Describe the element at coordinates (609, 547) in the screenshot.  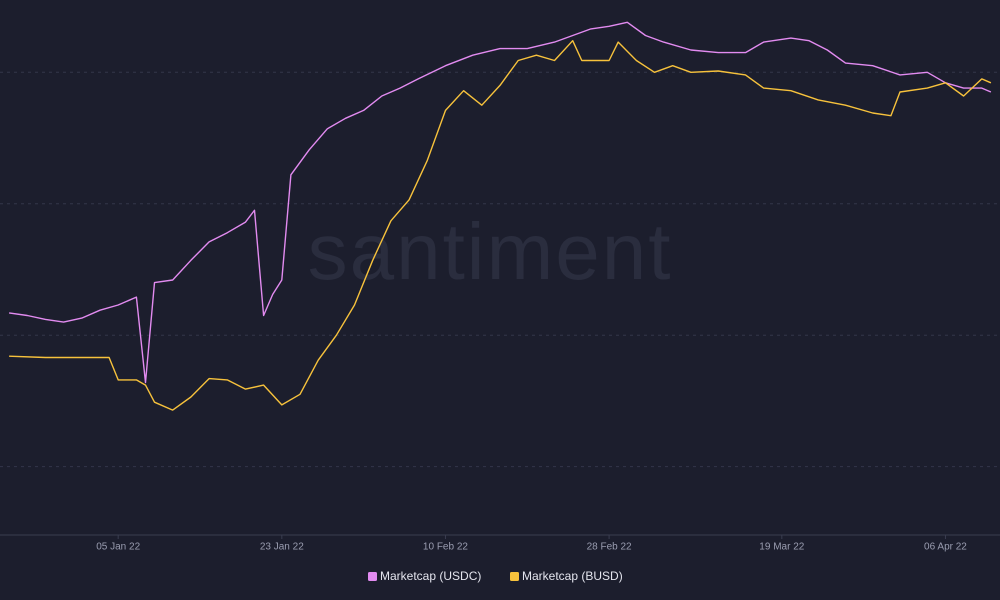
I see `x-tick-label: 28 Feb 22` at that location.